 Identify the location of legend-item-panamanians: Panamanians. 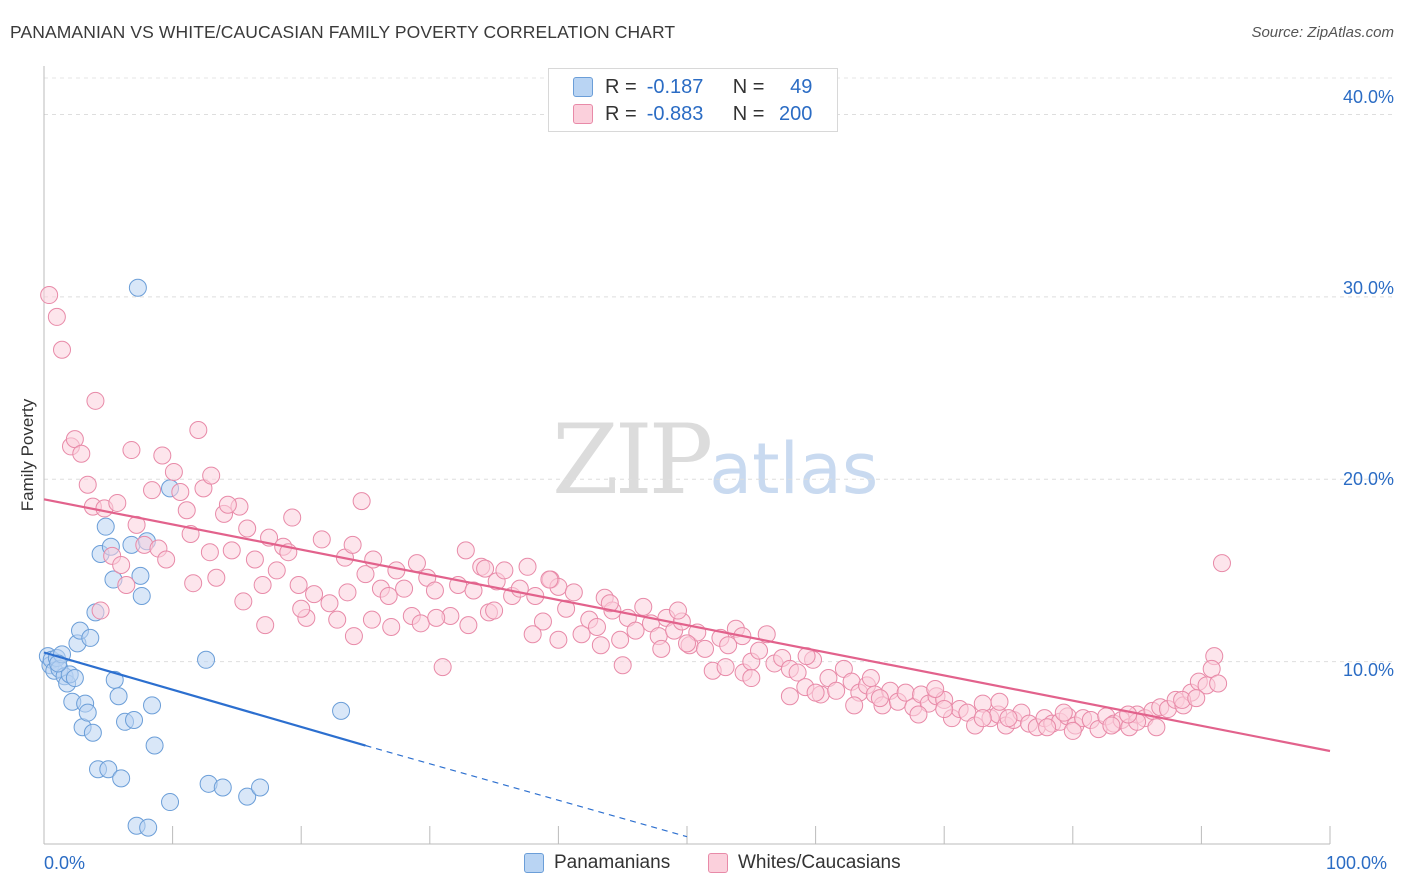
(597, 863).